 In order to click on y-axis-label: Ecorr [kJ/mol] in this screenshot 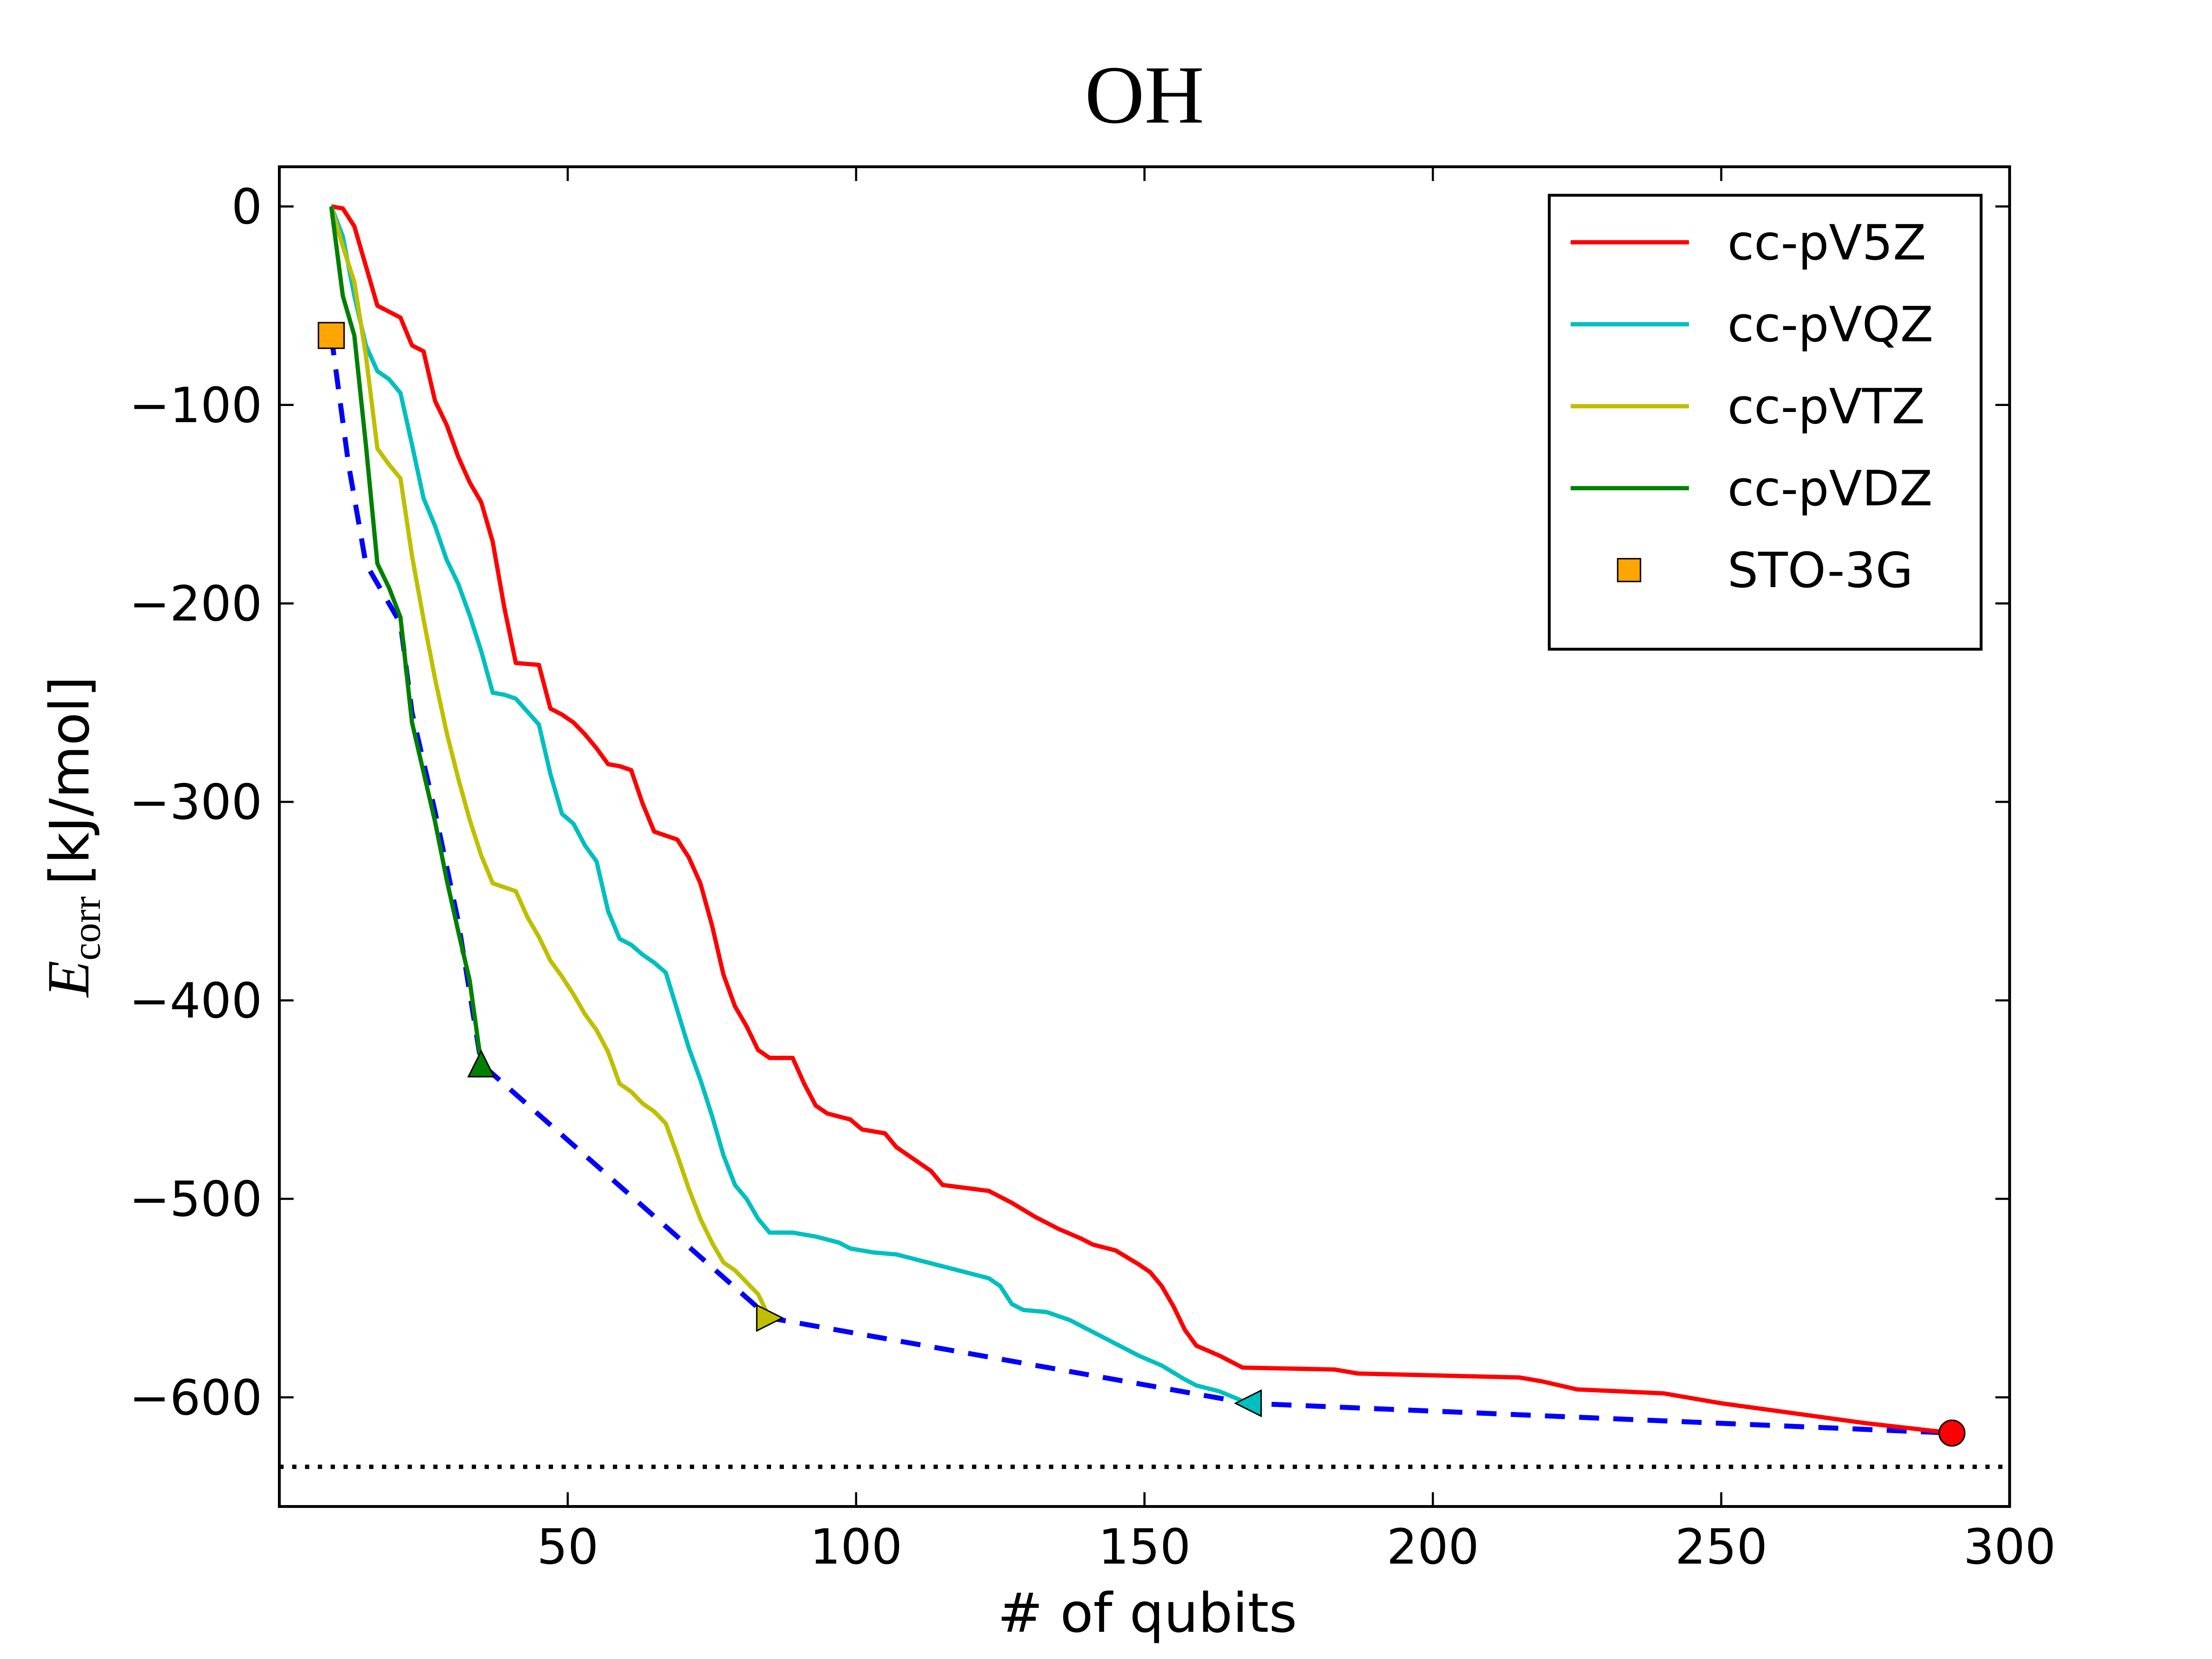, I will do `click(72, 837)`.